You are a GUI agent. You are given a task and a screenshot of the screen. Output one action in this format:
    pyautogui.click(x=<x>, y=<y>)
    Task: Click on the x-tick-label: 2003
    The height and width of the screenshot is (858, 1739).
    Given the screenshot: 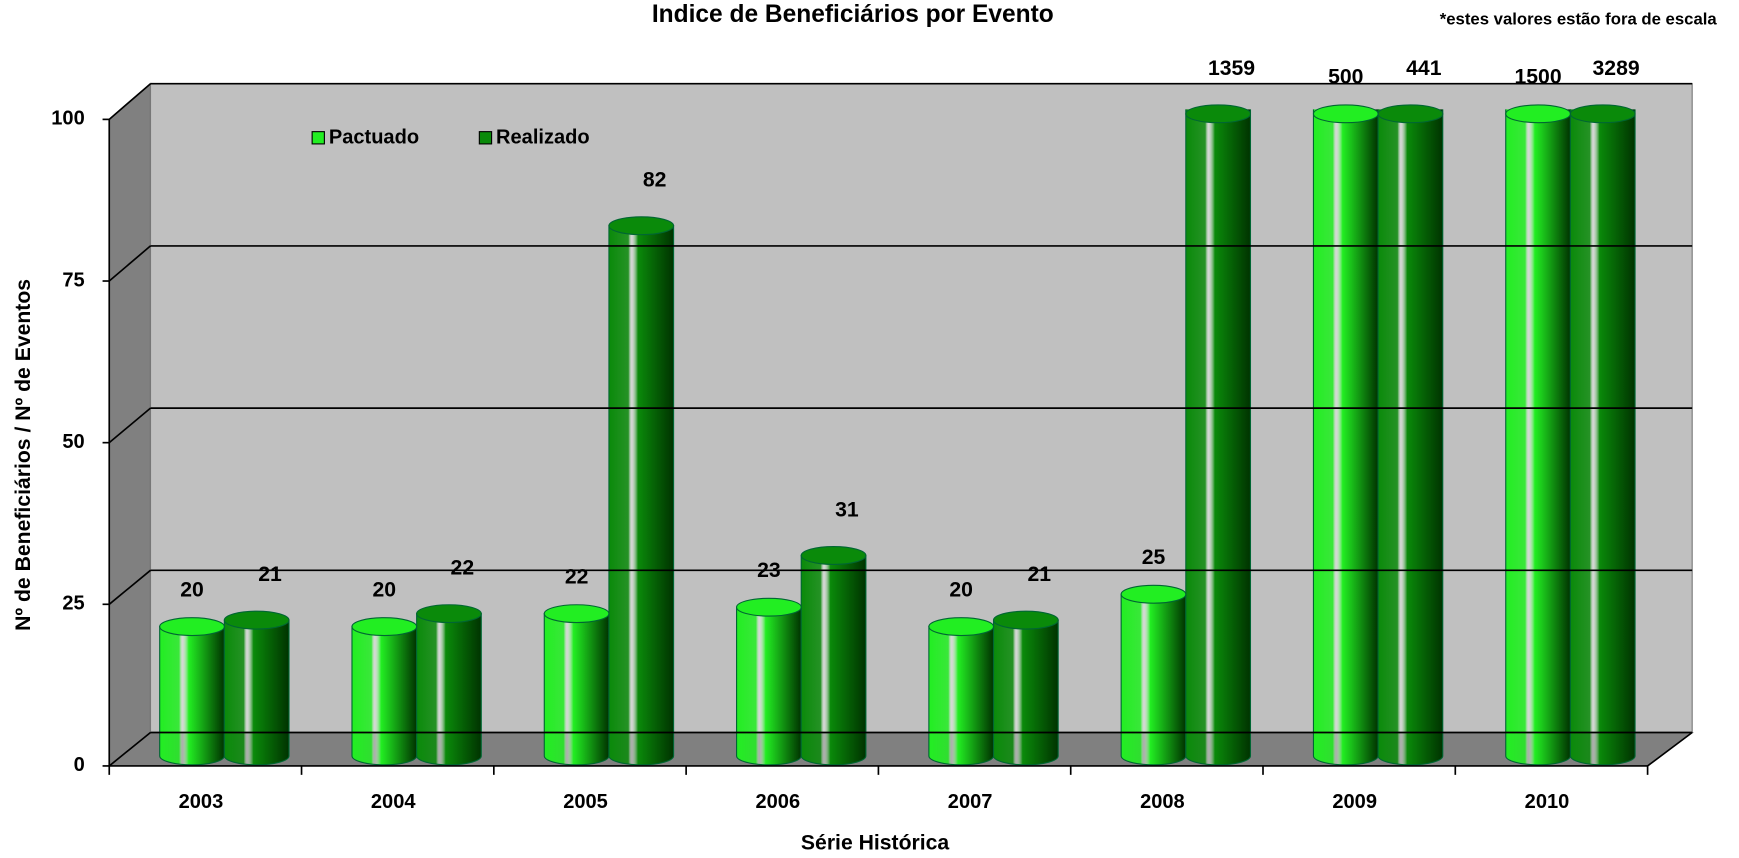 What is the action you would take?
    pyautogui.click(x=201, y=802)
    